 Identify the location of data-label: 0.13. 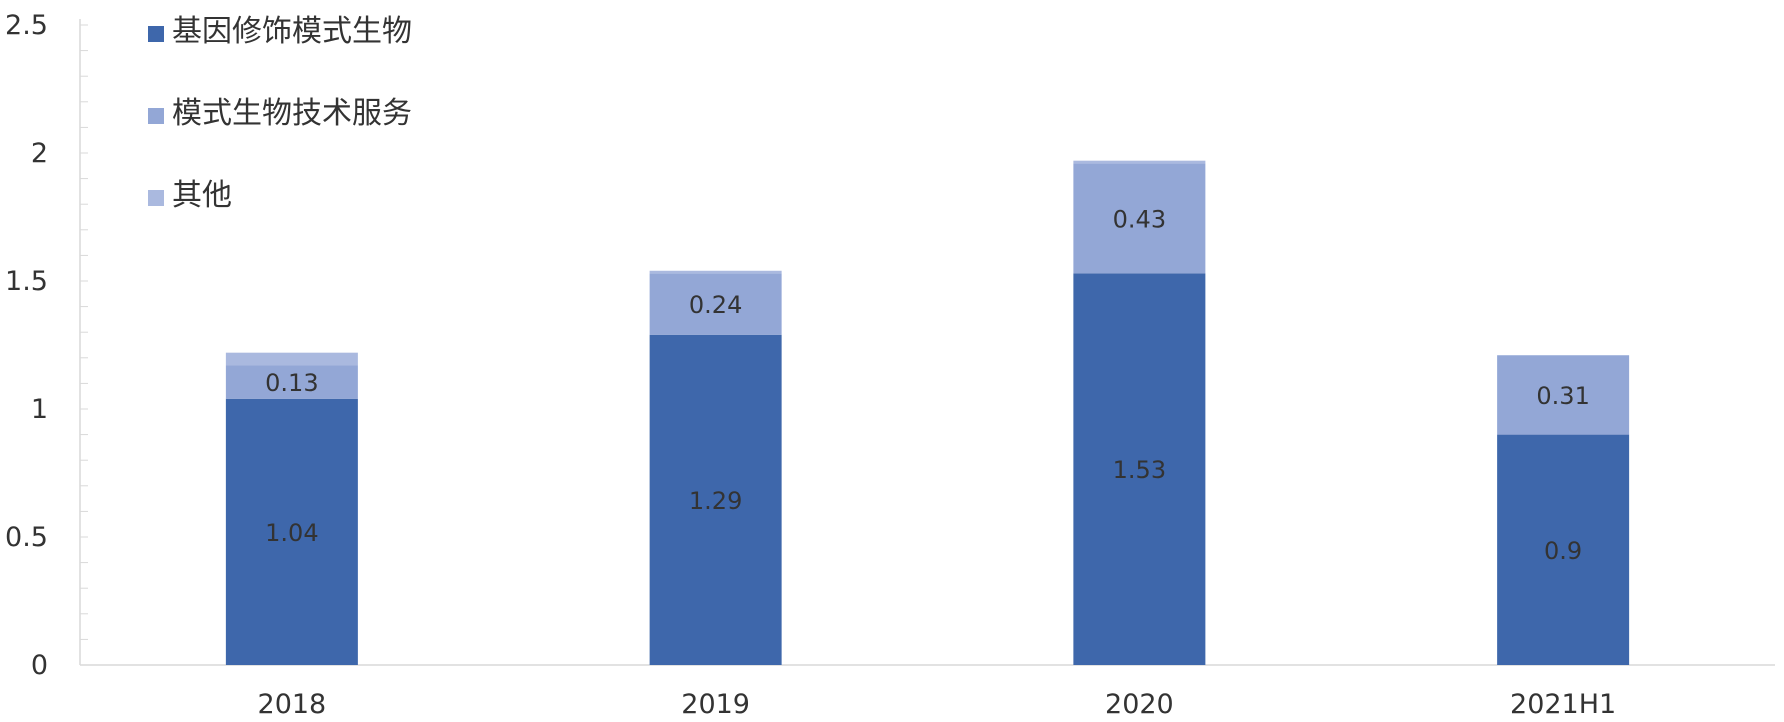
(291, 383).